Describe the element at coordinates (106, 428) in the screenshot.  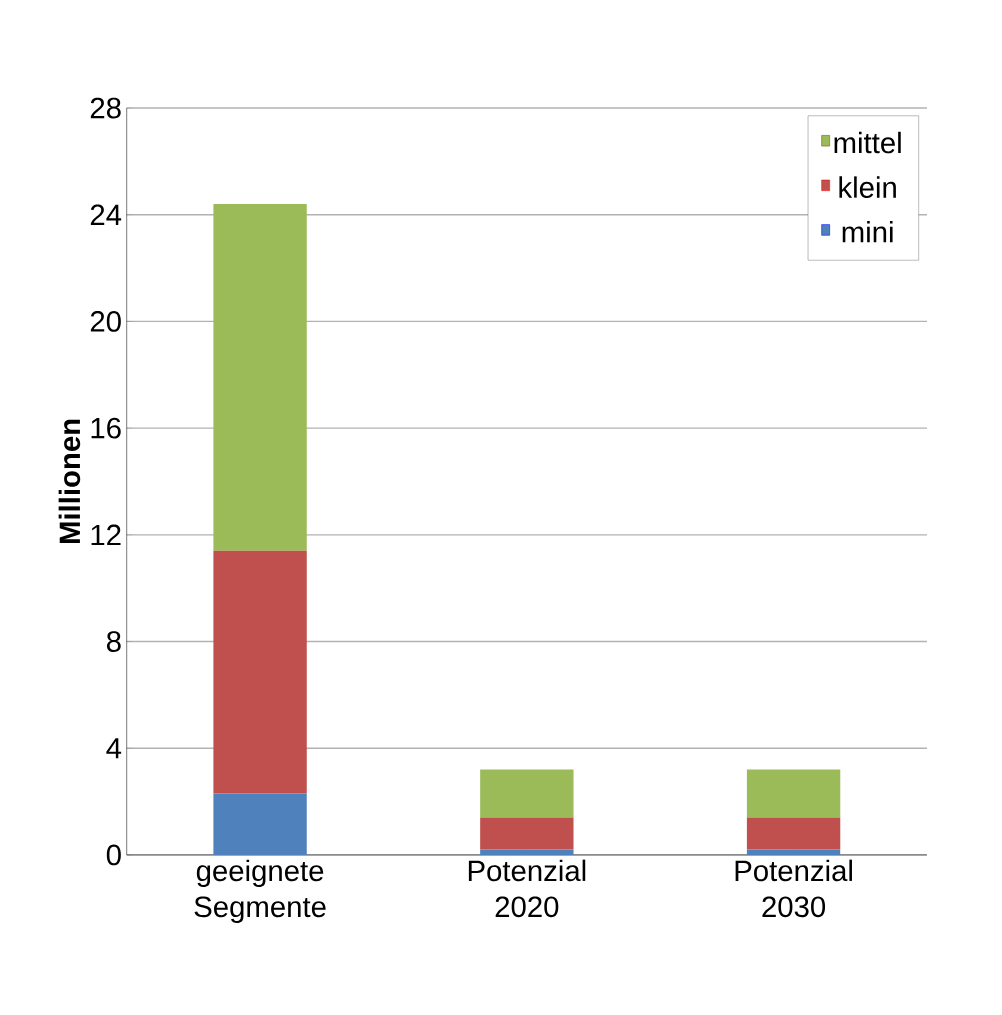
I see `y-tick-label: 16` at that location.